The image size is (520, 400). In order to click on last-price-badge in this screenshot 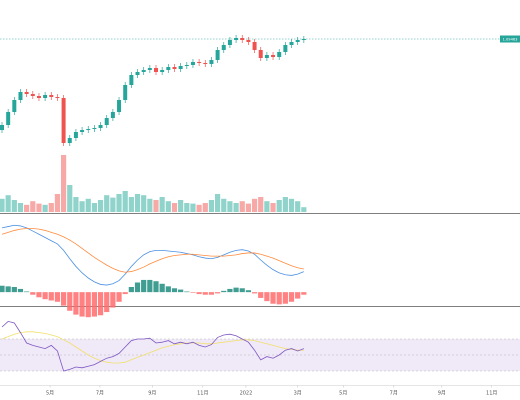, I will do `click(510, 39)`.